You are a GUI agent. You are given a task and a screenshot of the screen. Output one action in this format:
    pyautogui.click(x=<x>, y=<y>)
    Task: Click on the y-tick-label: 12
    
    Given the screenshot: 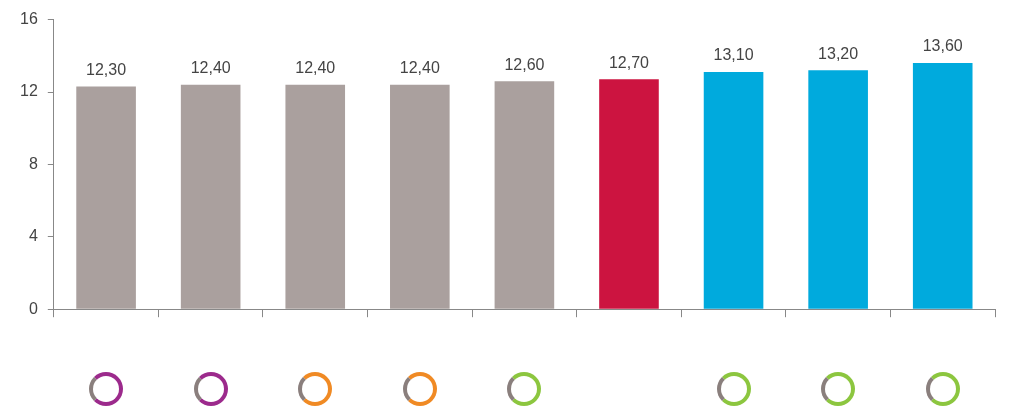 What is the action you would take?
    pyautogui.click(x=29, y=91)
    